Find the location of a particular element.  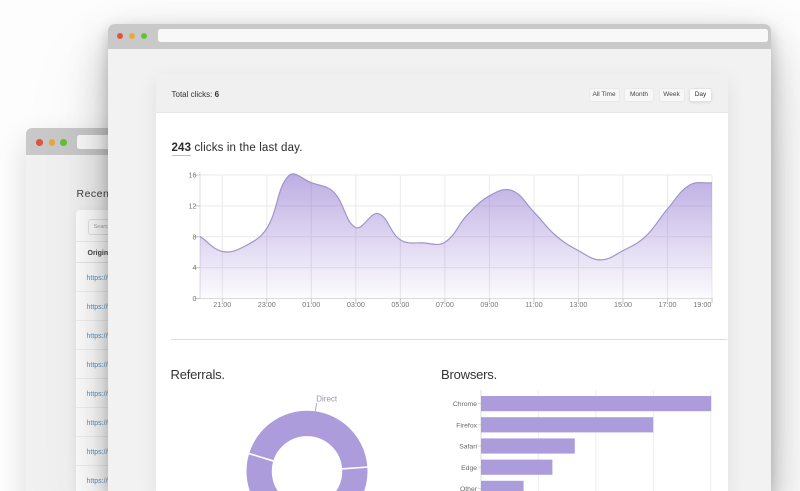

svg-text: 17:00 is located at coordinates (667, 304).